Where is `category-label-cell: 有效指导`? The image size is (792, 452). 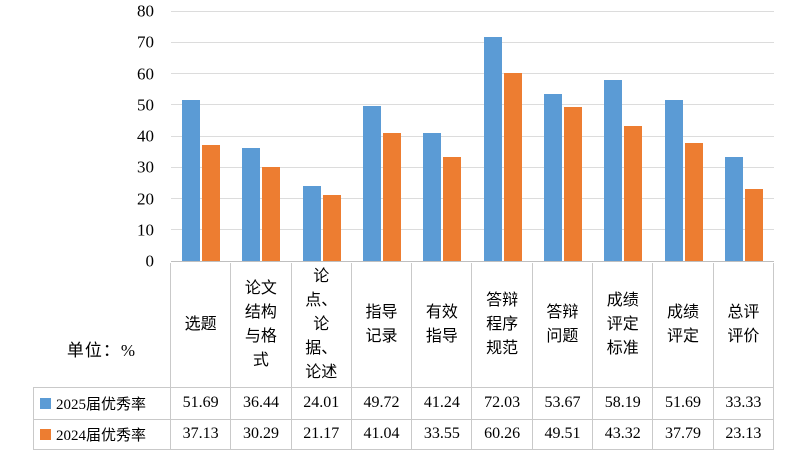 category-label-cell: 有效指导 is located at coordinates (442, 325).